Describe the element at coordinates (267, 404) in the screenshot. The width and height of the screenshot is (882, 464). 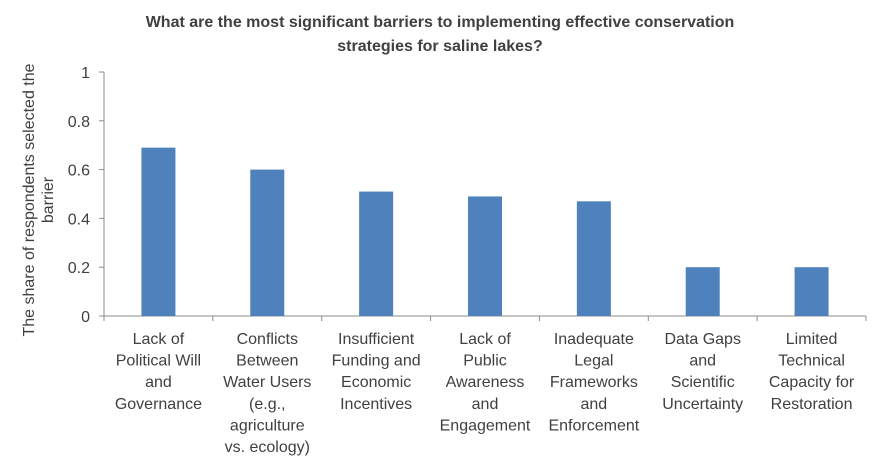
I see `x-category-label-line: (e.g.,` at that location.